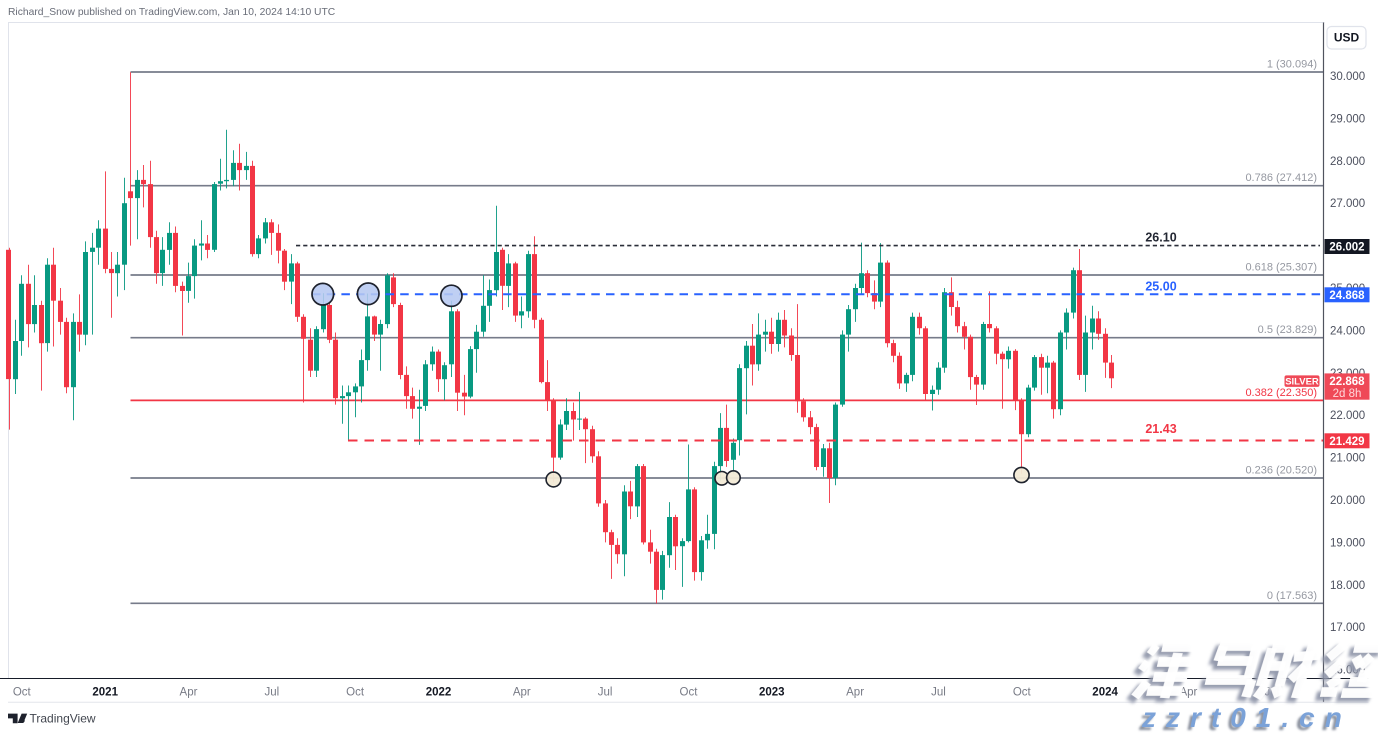 The width and height of the screenshot is (1378, 734). Describe the element at coordinates (772, 693) in the screenshot. I see `svg-text: 2023` at that location.